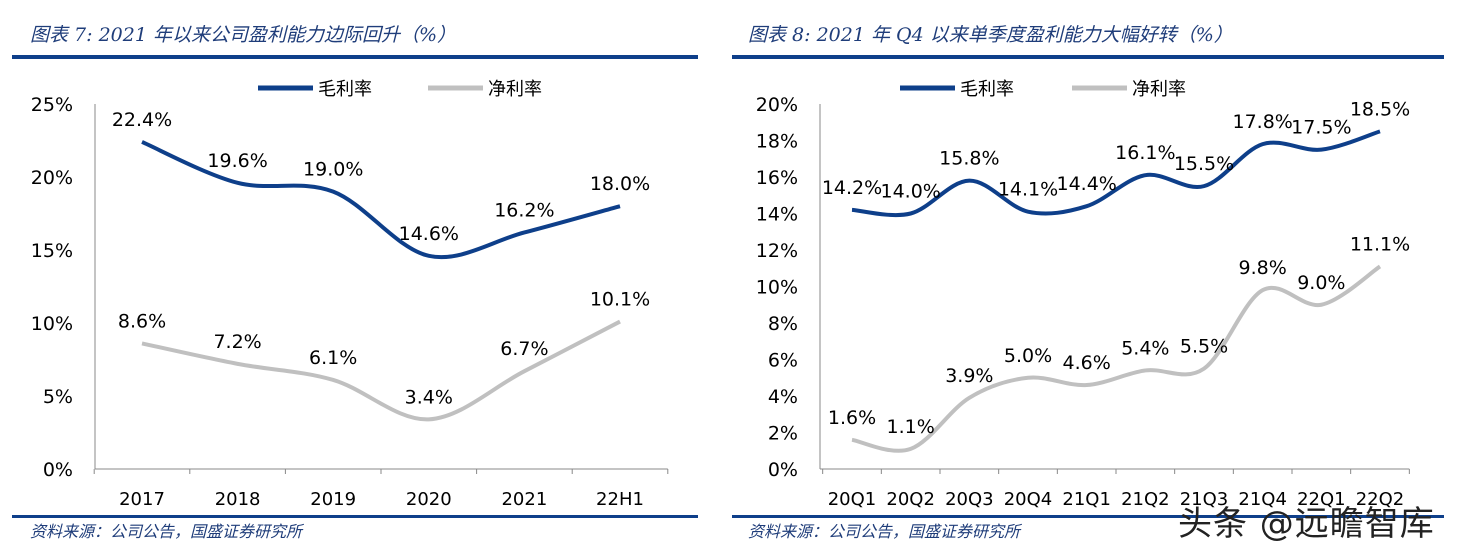  What do you see at coordinates (524, 210) in the screenshot?
I see `chart-1-data-label: 16.2%` at bounding box center [524, 210].